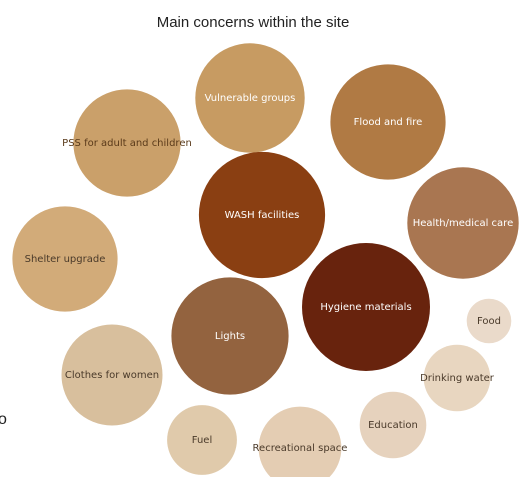 The image size is (522, 477). I want to click on bubble-label-vulnerable-groups: Vulnerable groups, so click(250, 98).